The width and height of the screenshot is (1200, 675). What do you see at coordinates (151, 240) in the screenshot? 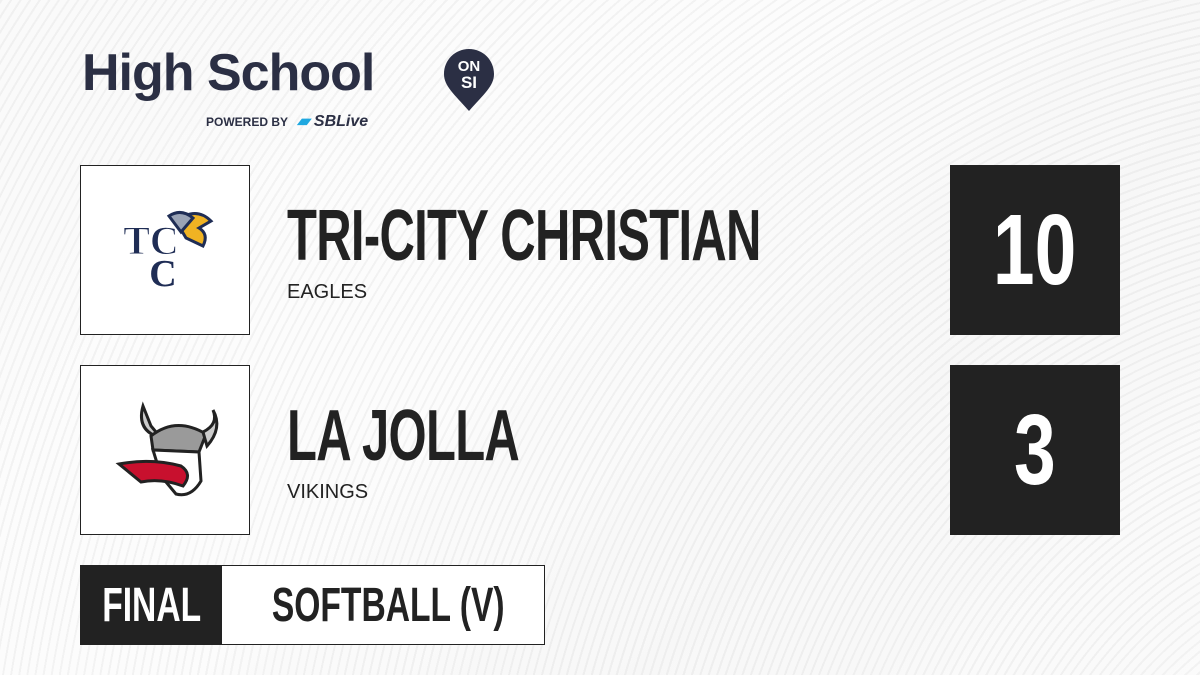
I see `svg-text: TC` at bounding box center [151, 240].